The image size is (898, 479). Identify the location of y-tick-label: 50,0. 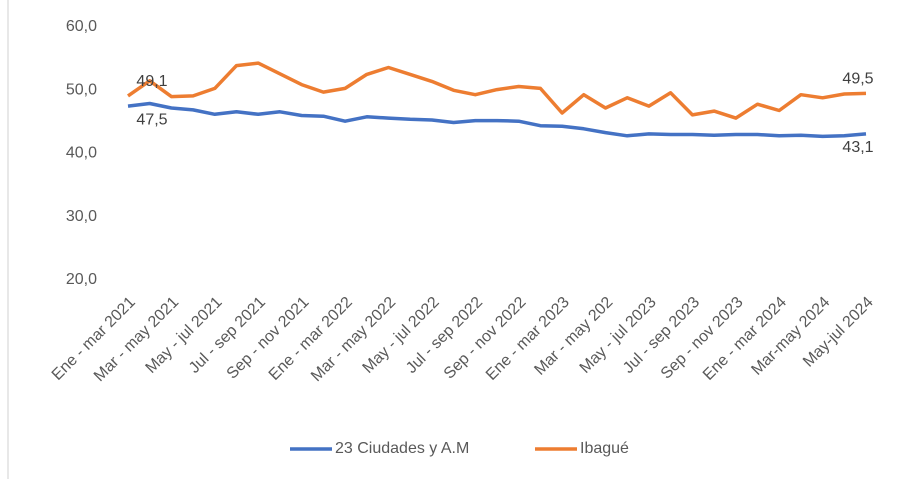
(81, 89).